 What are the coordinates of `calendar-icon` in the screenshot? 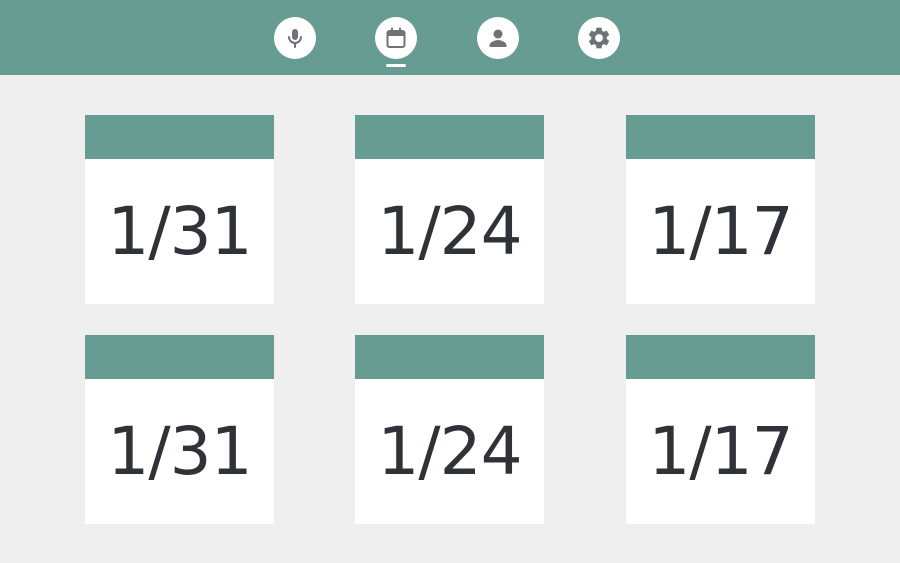 It's located at (396, 37).